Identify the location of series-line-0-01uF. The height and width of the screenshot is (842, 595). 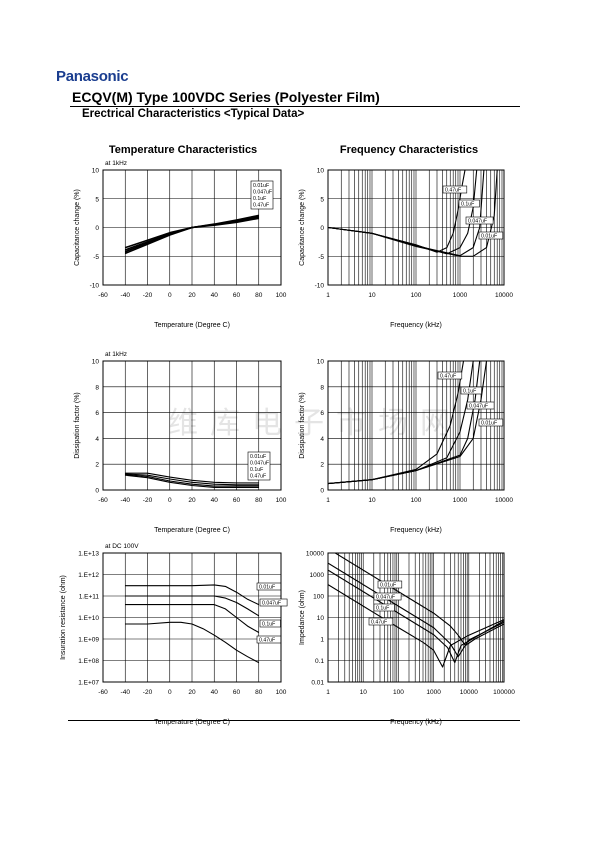
(419, 600).